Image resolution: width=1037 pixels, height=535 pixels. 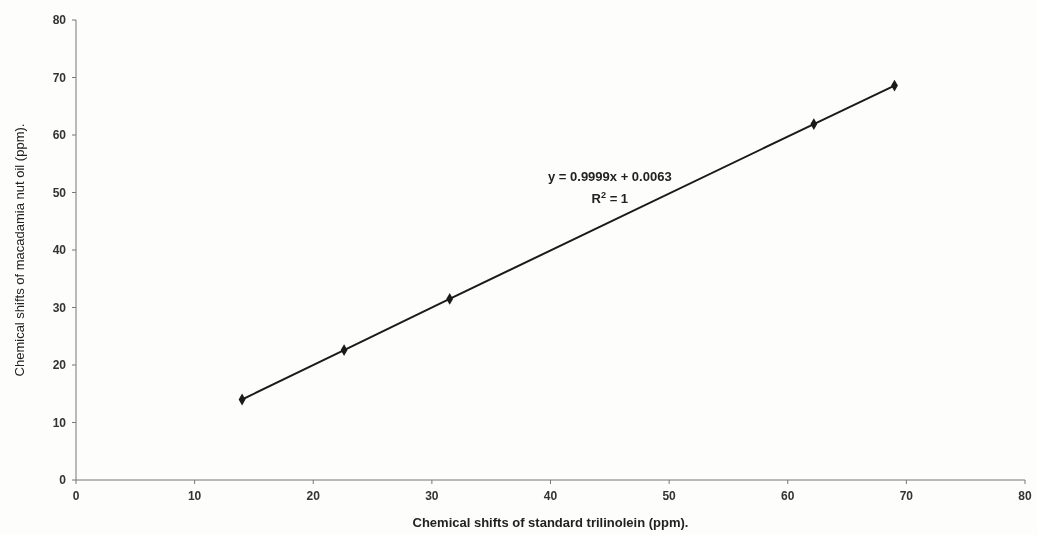 What do you see at coordinates (59, 135) in the screenshot?
I see `y-tick-label: 60` at bounding box center [59, 135].